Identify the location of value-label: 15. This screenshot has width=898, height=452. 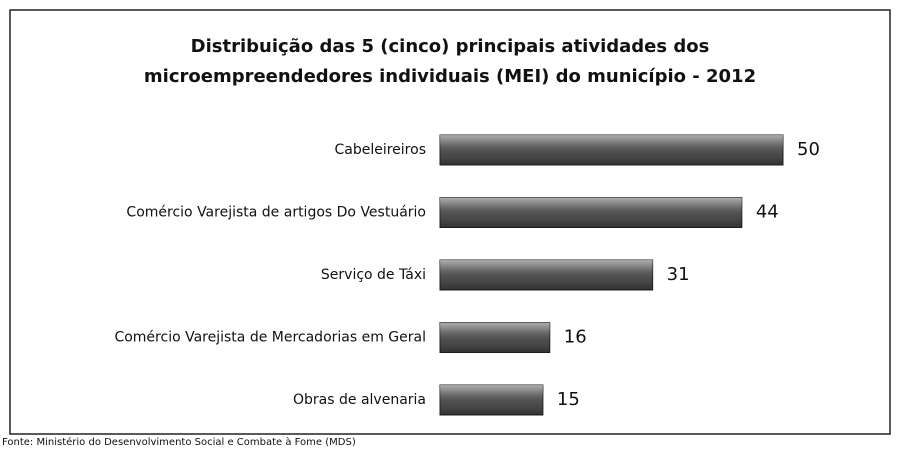
(568, 399).